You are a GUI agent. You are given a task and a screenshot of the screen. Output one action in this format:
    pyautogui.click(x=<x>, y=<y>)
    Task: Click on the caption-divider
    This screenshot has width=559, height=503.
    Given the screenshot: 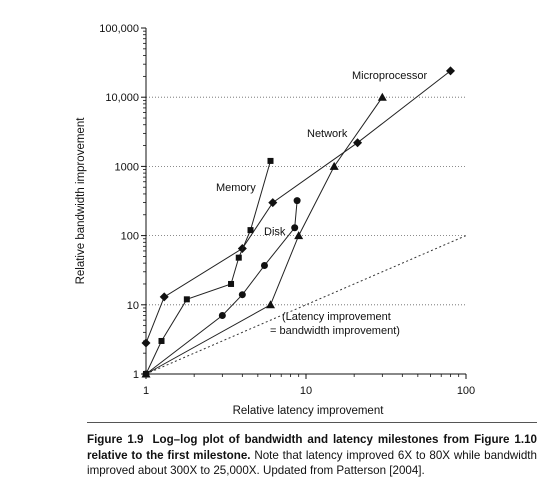 What is the action you would take?
    pyautogui.click(x=312, y=422)
    